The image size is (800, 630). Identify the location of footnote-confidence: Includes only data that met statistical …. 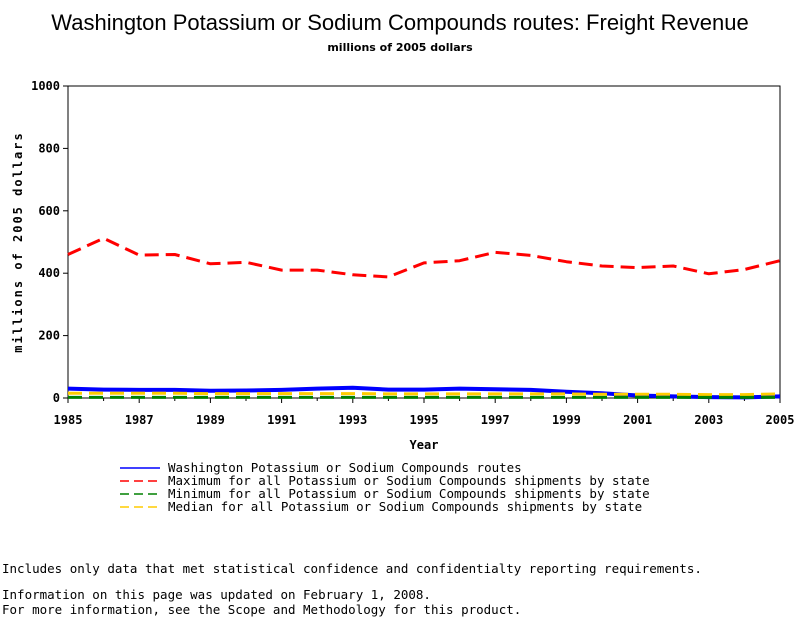
(352, 568).